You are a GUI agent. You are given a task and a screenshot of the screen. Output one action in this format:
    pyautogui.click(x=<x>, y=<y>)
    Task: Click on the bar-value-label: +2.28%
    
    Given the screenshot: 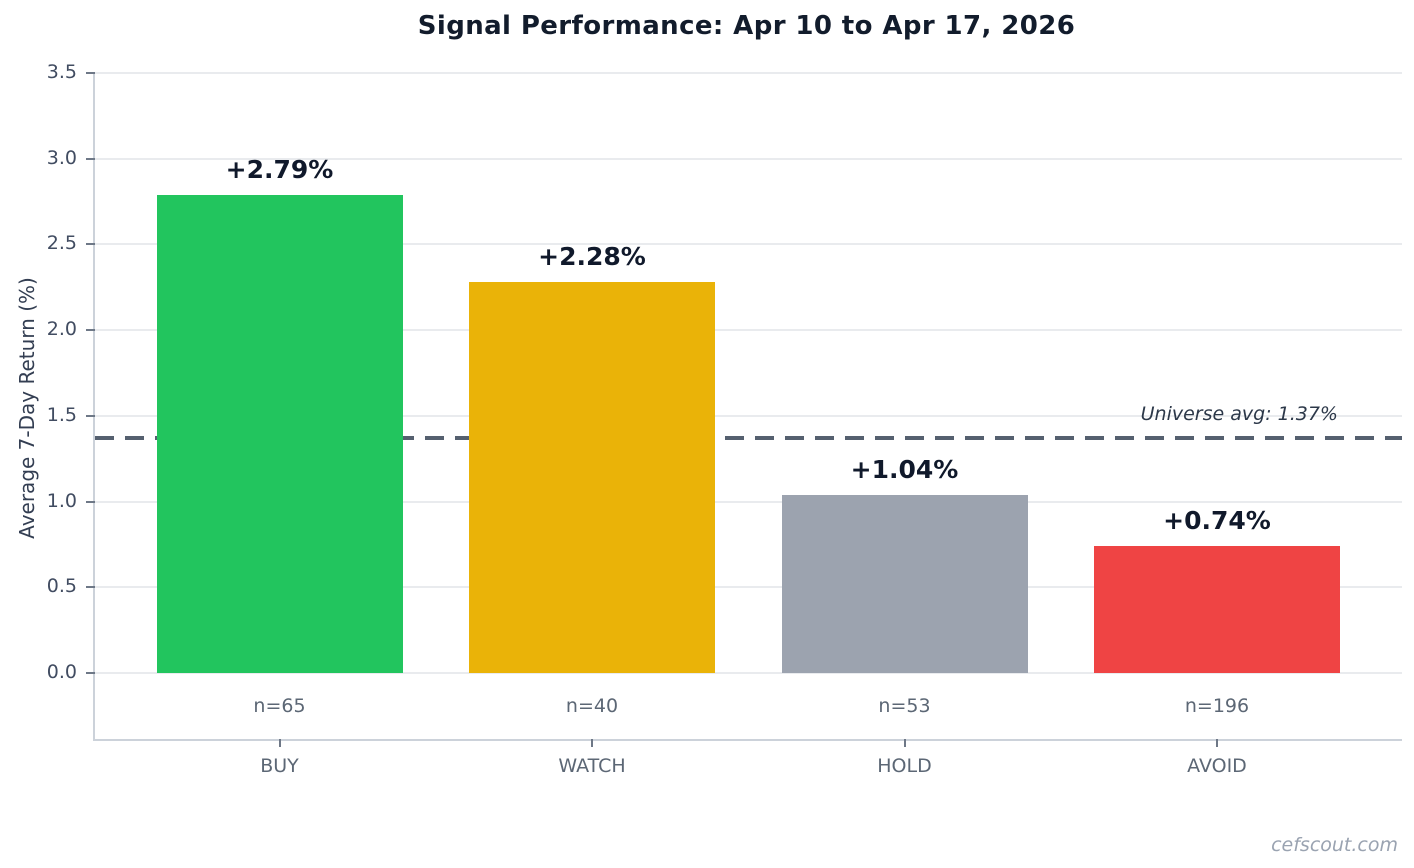 What is the action you would take?
    pyautogui.click(x=592, y=257)
    